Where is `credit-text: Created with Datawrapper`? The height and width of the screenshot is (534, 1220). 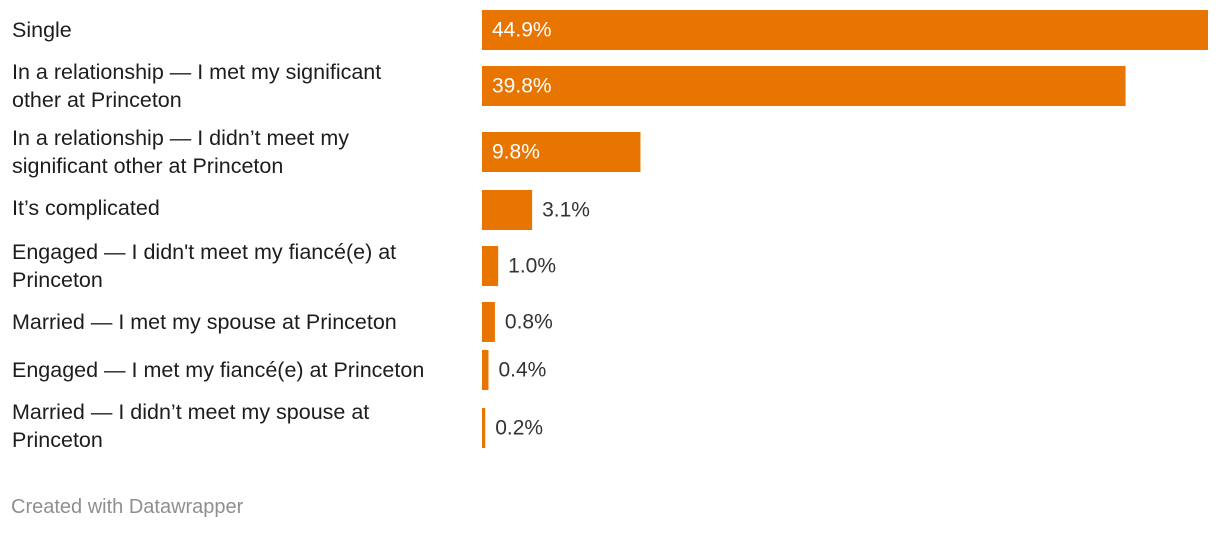
credit-text: Created with Datawrapper is located at coordinates (127, 507).